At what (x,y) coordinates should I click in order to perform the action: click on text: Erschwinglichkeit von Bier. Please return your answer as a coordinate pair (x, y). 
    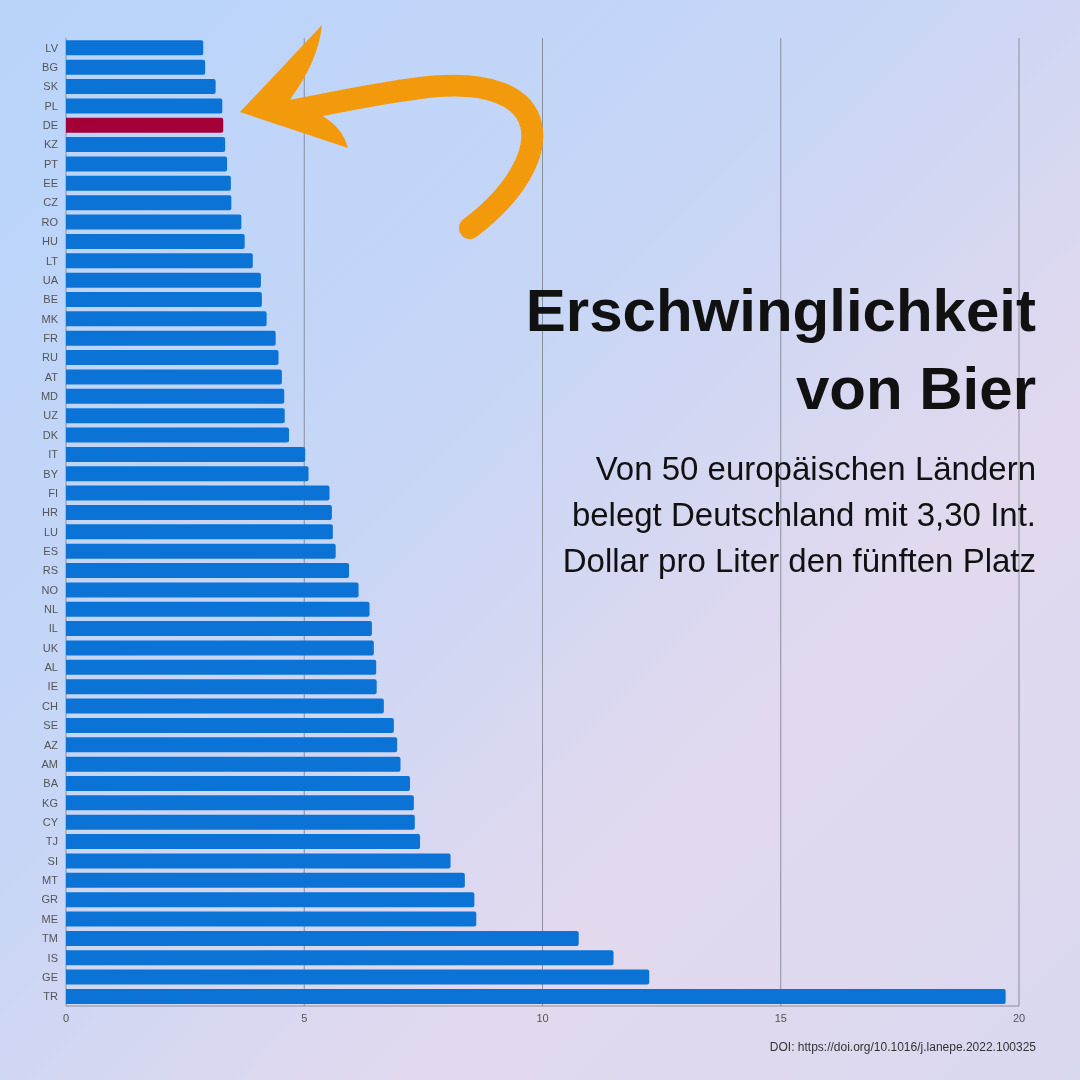
    Looking at the image, I should click on (780, 350).